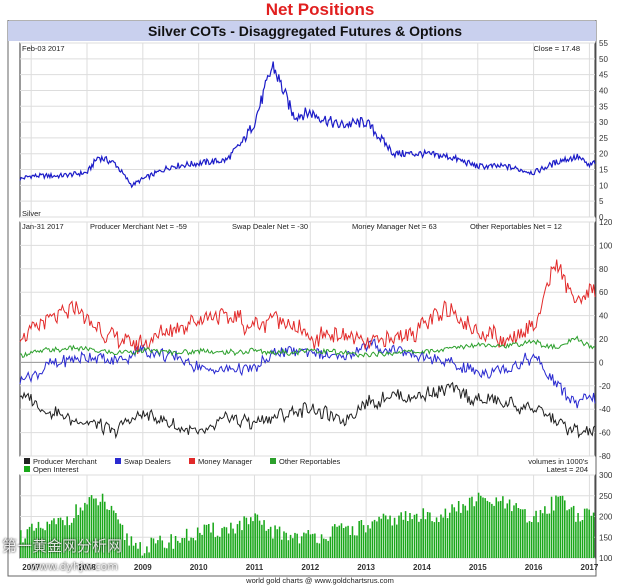 The width and height of the screenshot is (640, 585). I want to click on money-net-header: Money Manager Net = 63, so click(394, 226).